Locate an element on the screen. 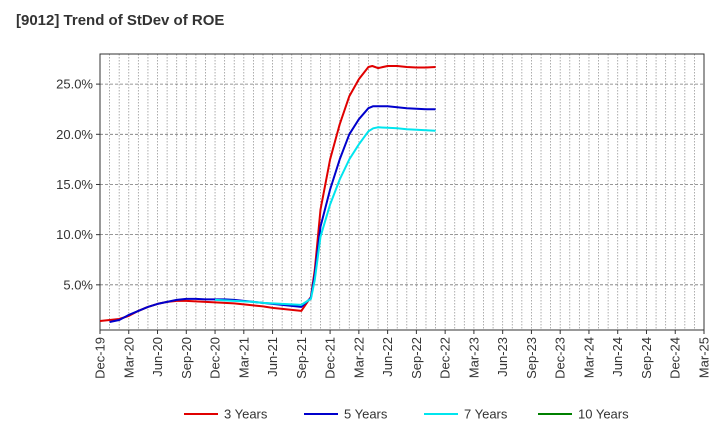 The height and width of the screenshot is (440, 720). series-line-7-years is located at coordinates (325, 216).